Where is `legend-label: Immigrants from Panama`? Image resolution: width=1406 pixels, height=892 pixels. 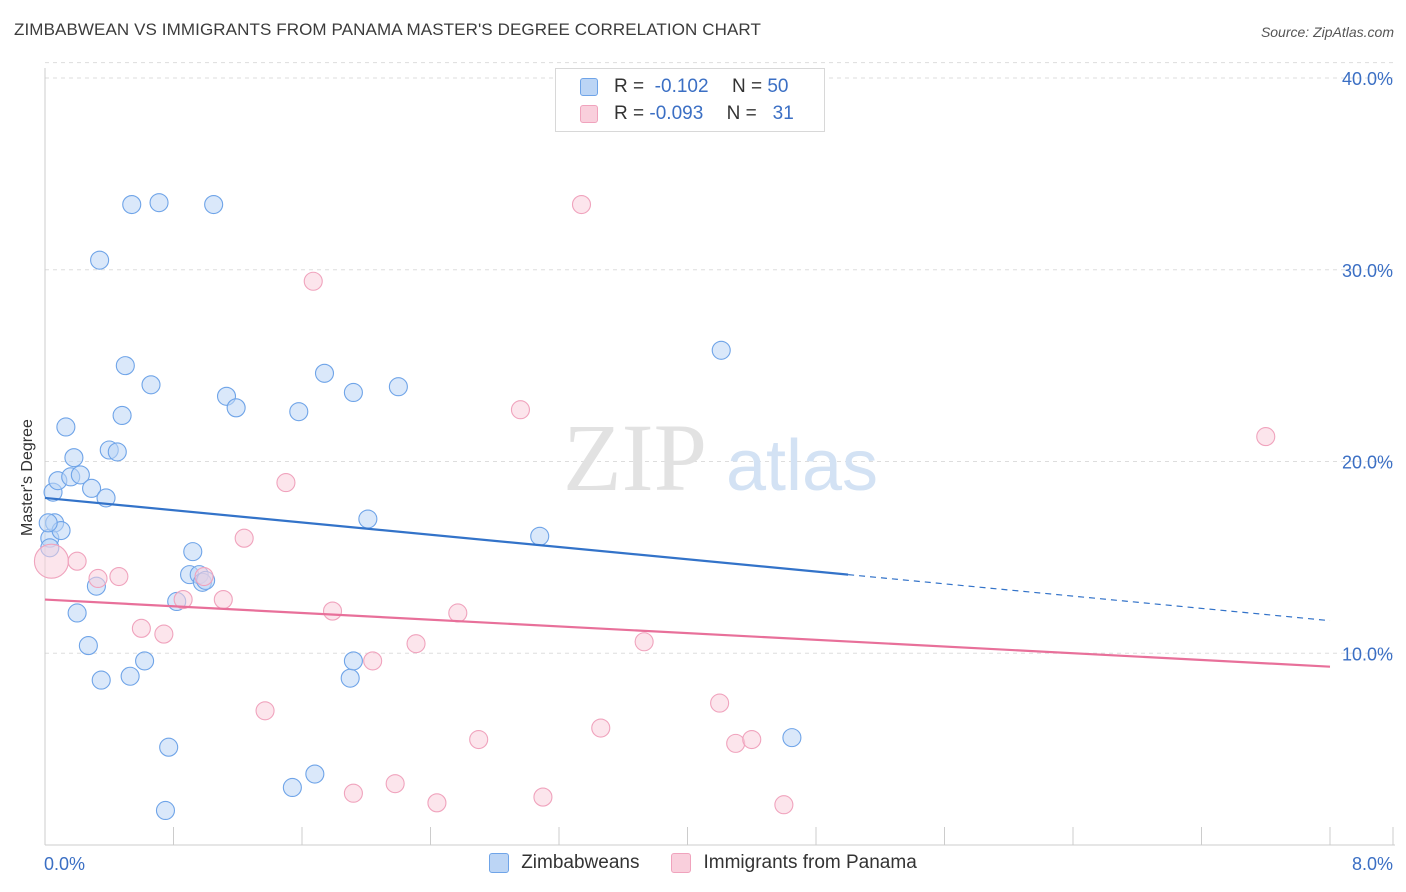
legend-label: Immigrants from Panama is located at coordinates (810, 862).